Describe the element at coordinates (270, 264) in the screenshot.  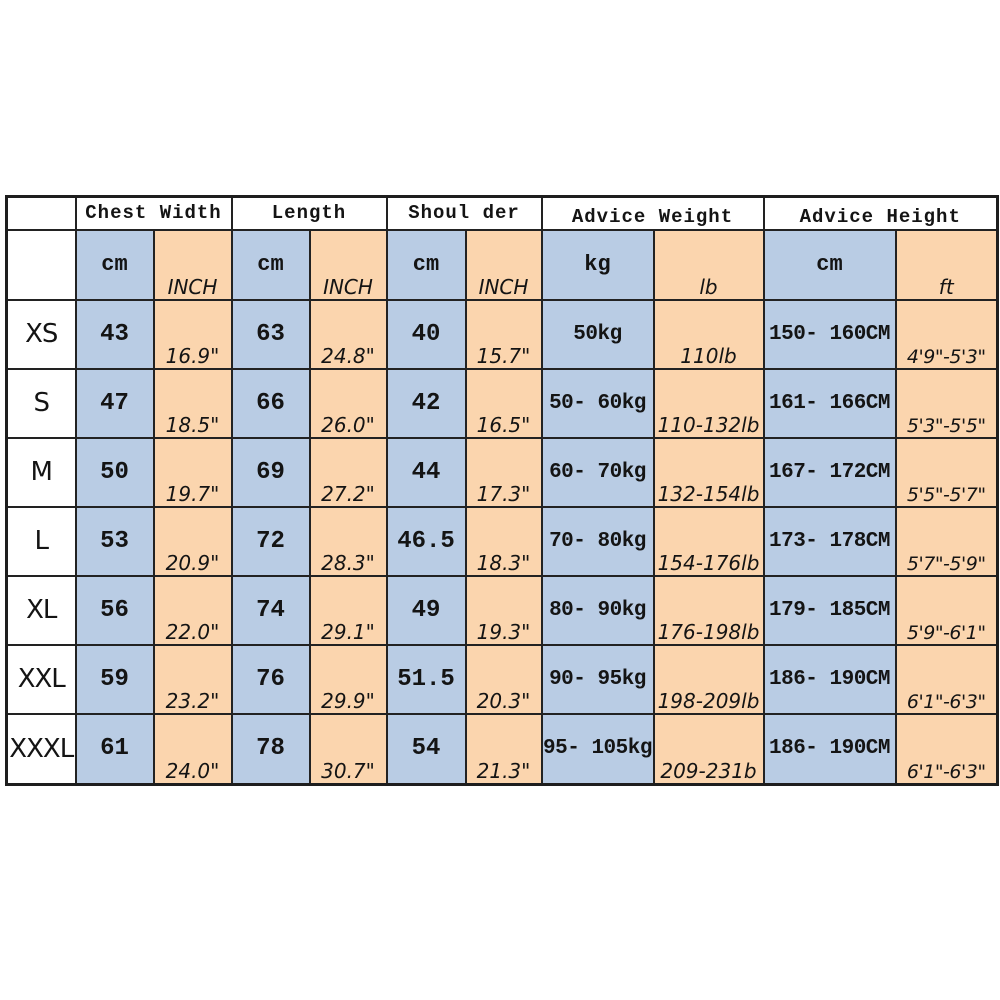
I see `unit-length-cm: cm` at that location.